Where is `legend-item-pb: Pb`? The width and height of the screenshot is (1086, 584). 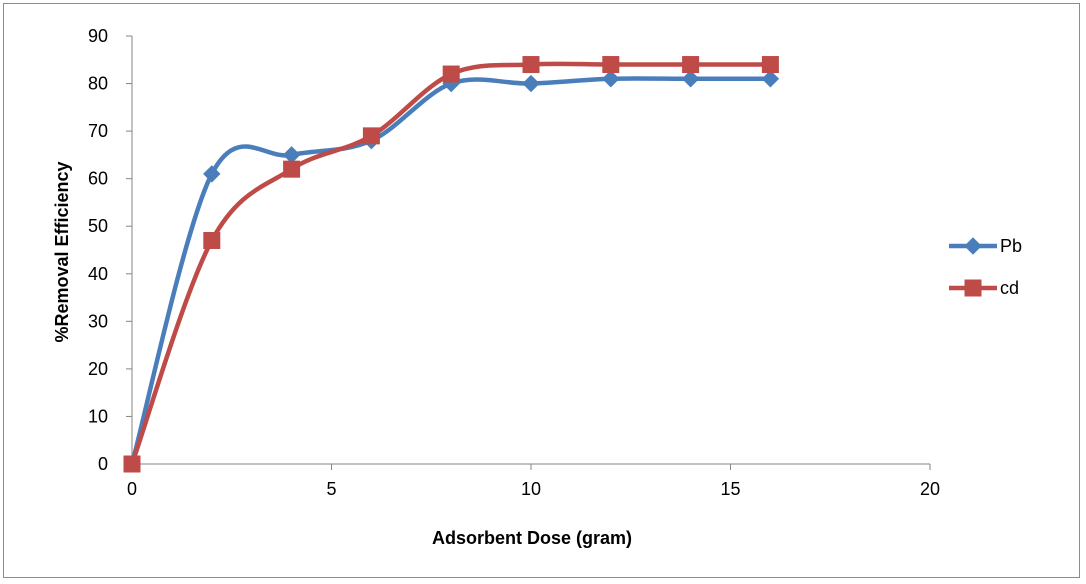
legend-item-pb: Pb is located at coordinates (985, 246).